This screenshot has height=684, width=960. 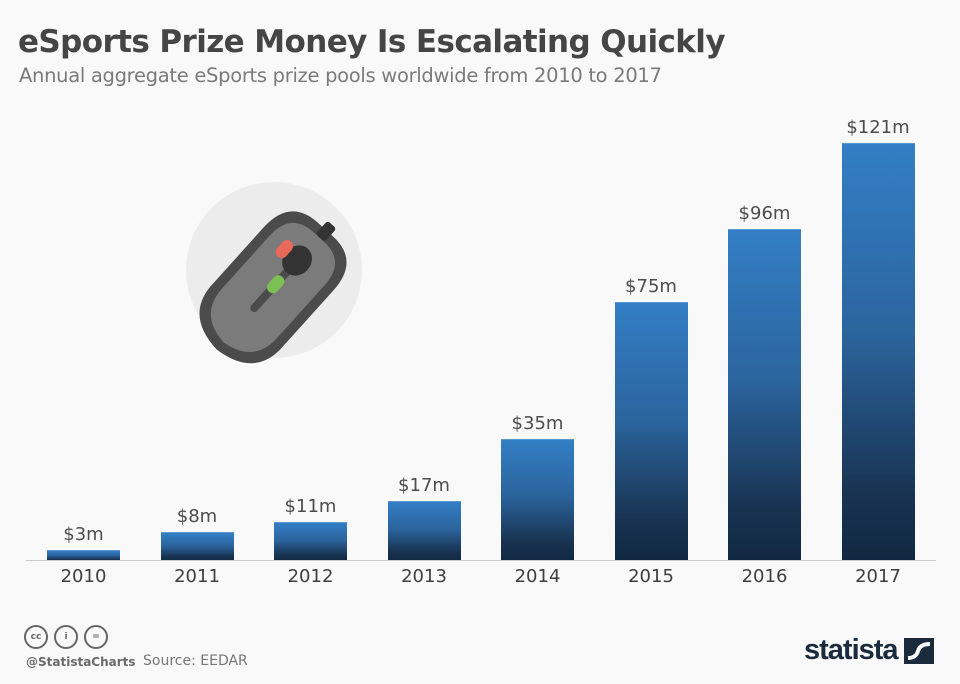 I want to click on value-label: $96m, so click(x=764, y=214).